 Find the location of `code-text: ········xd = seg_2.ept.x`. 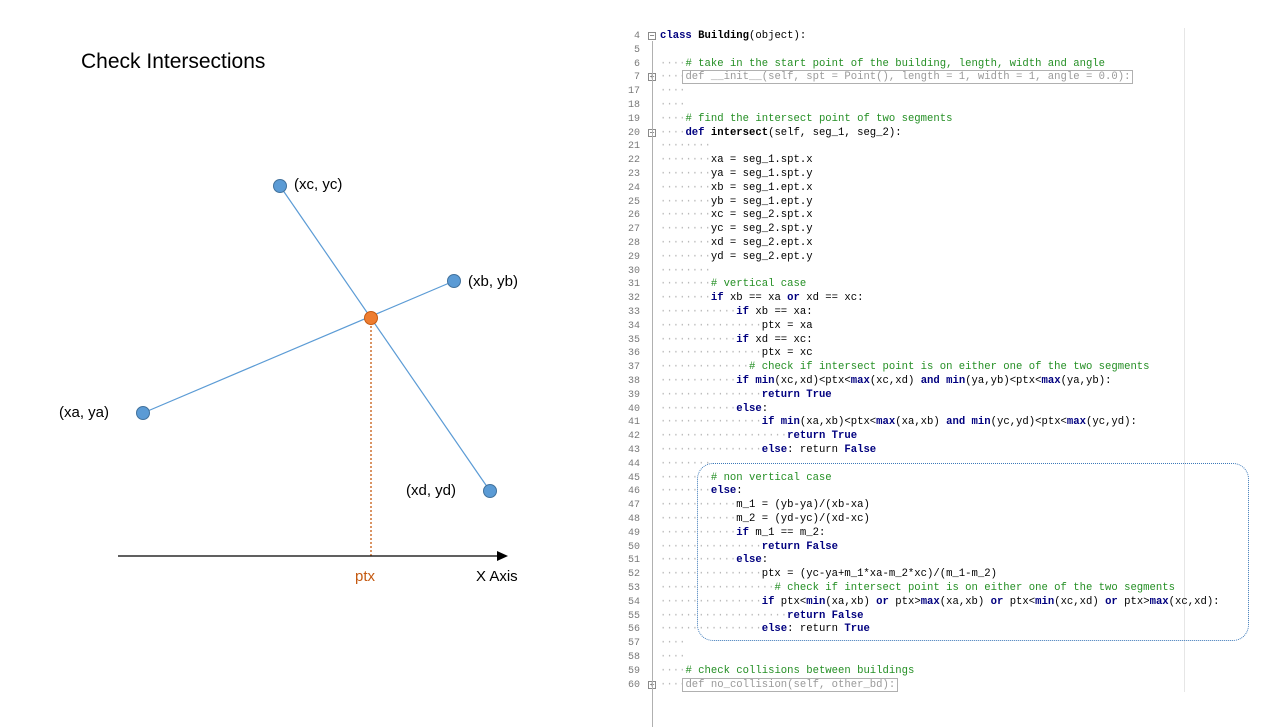

code-text: ········xd = seg_2.ept.x is located at coordinates (736, 244).